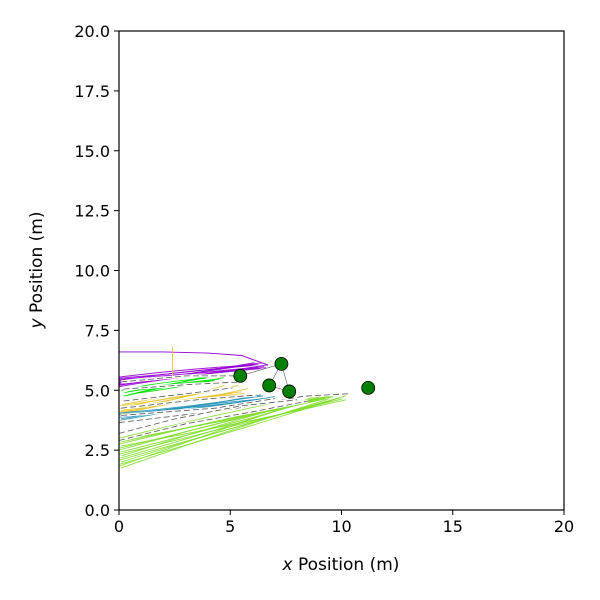 Image resolution: width=600 pixels, height=600 pixels. What do you see at coordinates (261, 370) in the screenshot?
I see `agent-connection` at bounding box center [261, 370].